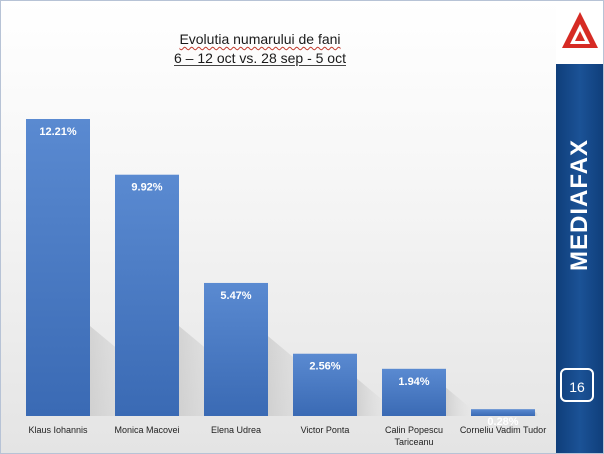  What do you see at coordinates (413, 382) in the screenshot?
I see `data-label: 1.94%` at bounding box center [413, 382].